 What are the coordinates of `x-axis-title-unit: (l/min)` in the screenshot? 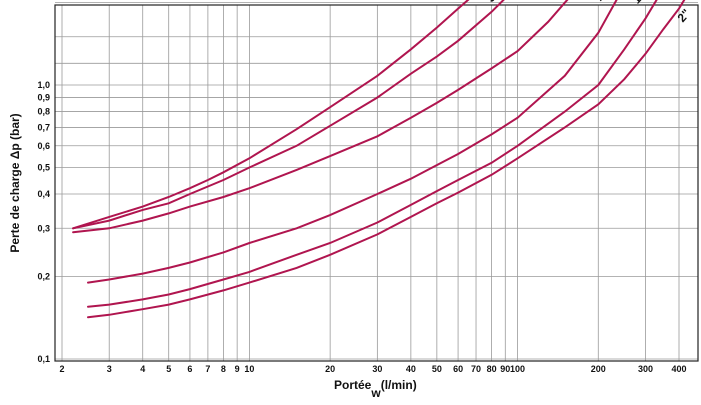 It's located at (399, 385).